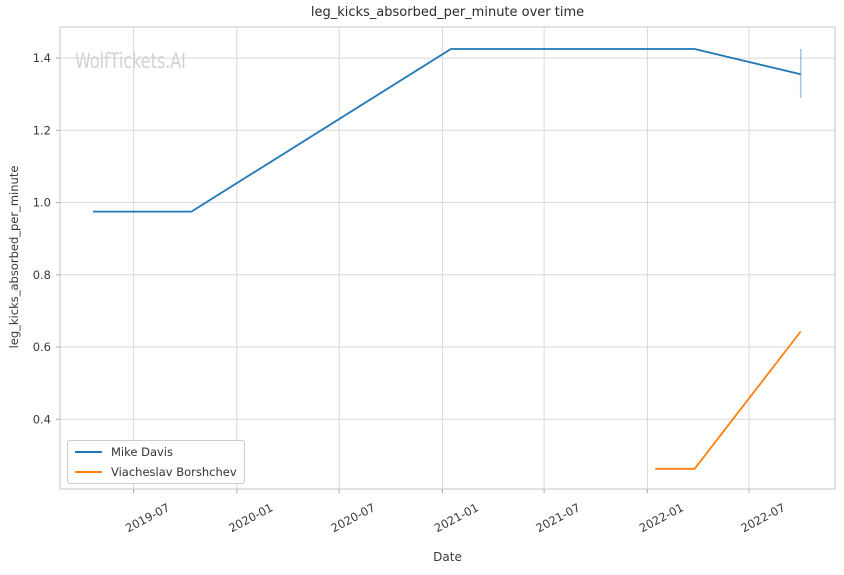 Image resolution: width=844 pixels, height=575 pixels. What do you see at coordinates (88, 452) in the screenshot?
I see `legend-swatch-mike-davis` at bounding box center [88, 452].